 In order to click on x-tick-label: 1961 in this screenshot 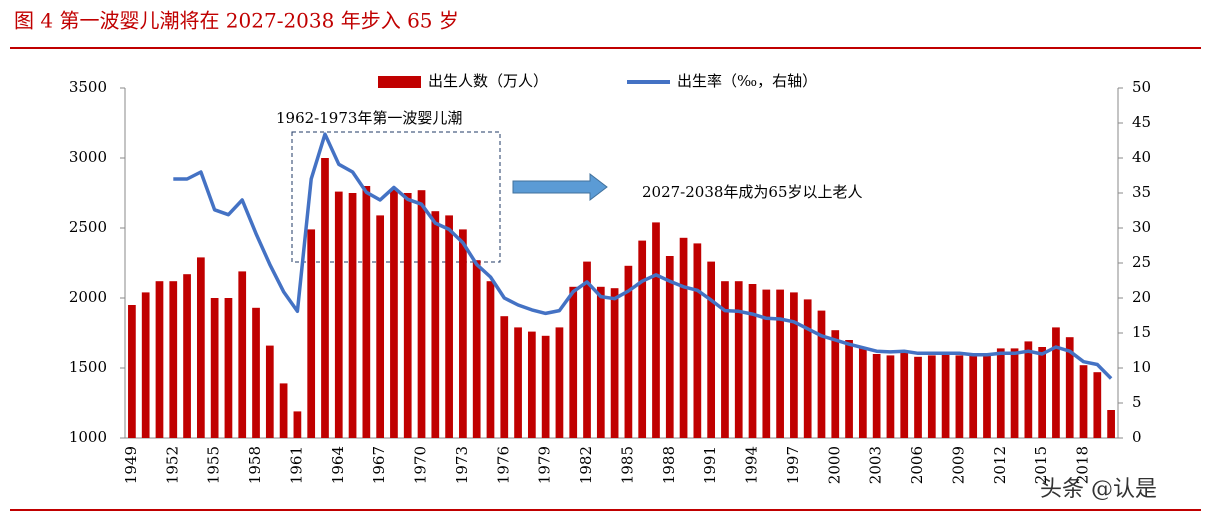, I will do `click(296, 465)`.